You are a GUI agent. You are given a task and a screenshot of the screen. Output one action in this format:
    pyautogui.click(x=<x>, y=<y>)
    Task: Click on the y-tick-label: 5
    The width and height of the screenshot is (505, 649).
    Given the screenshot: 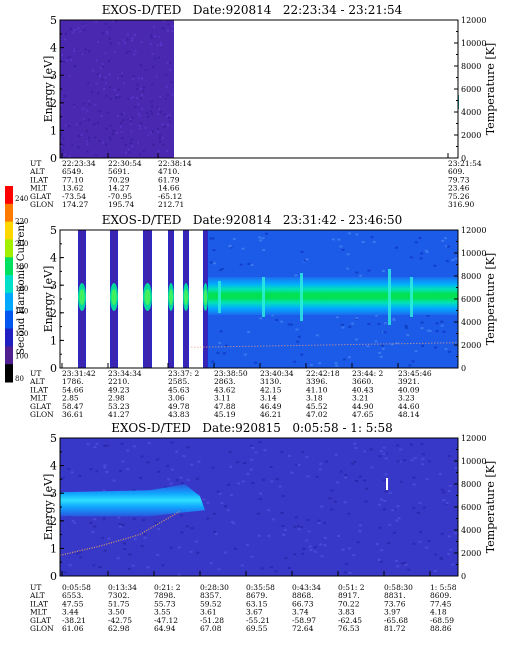 What is the action you would take?
    pyautogui.click(x=53, y=20)
    